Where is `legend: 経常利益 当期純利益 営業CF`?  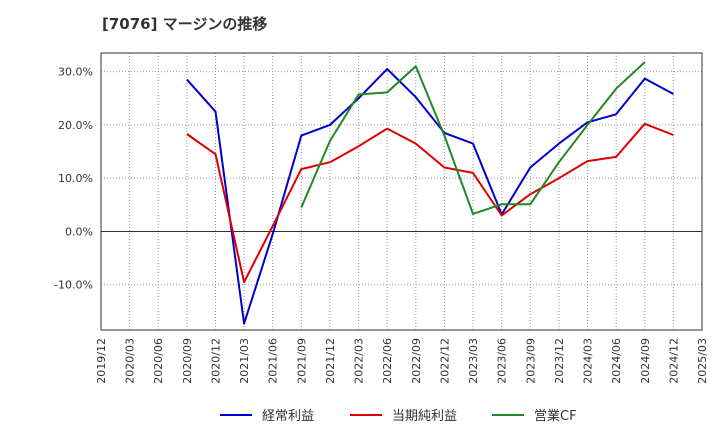
legend: 経常利益 当期純利益 営業CF is located at coordinates (398, 416).